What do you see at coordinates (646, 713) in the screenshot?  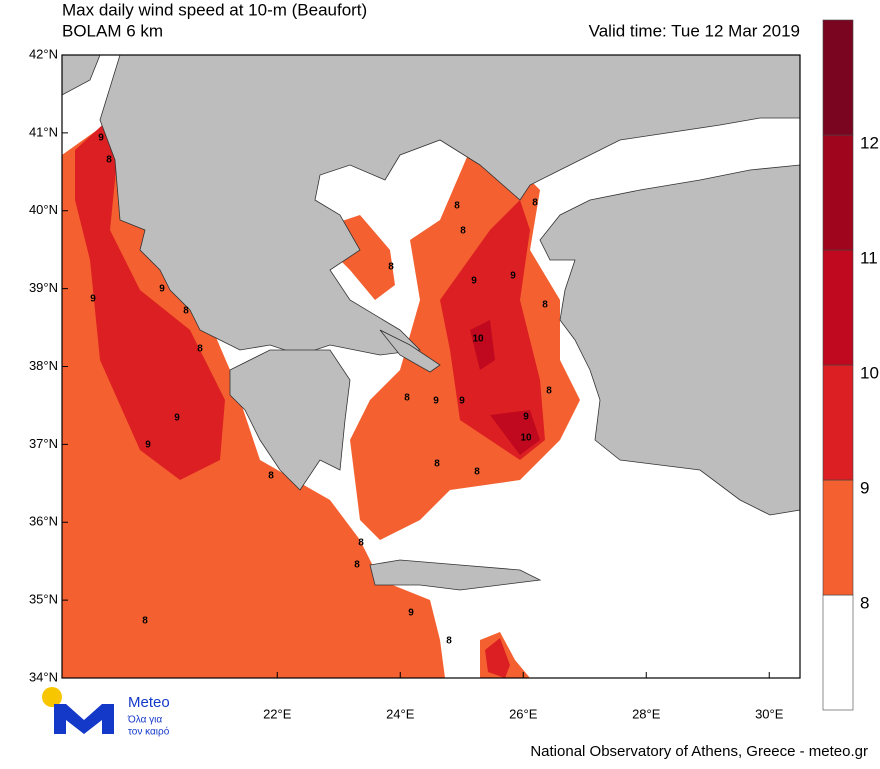 I see `lon-tick-label: 28°E` at bounding box center [646, 713].